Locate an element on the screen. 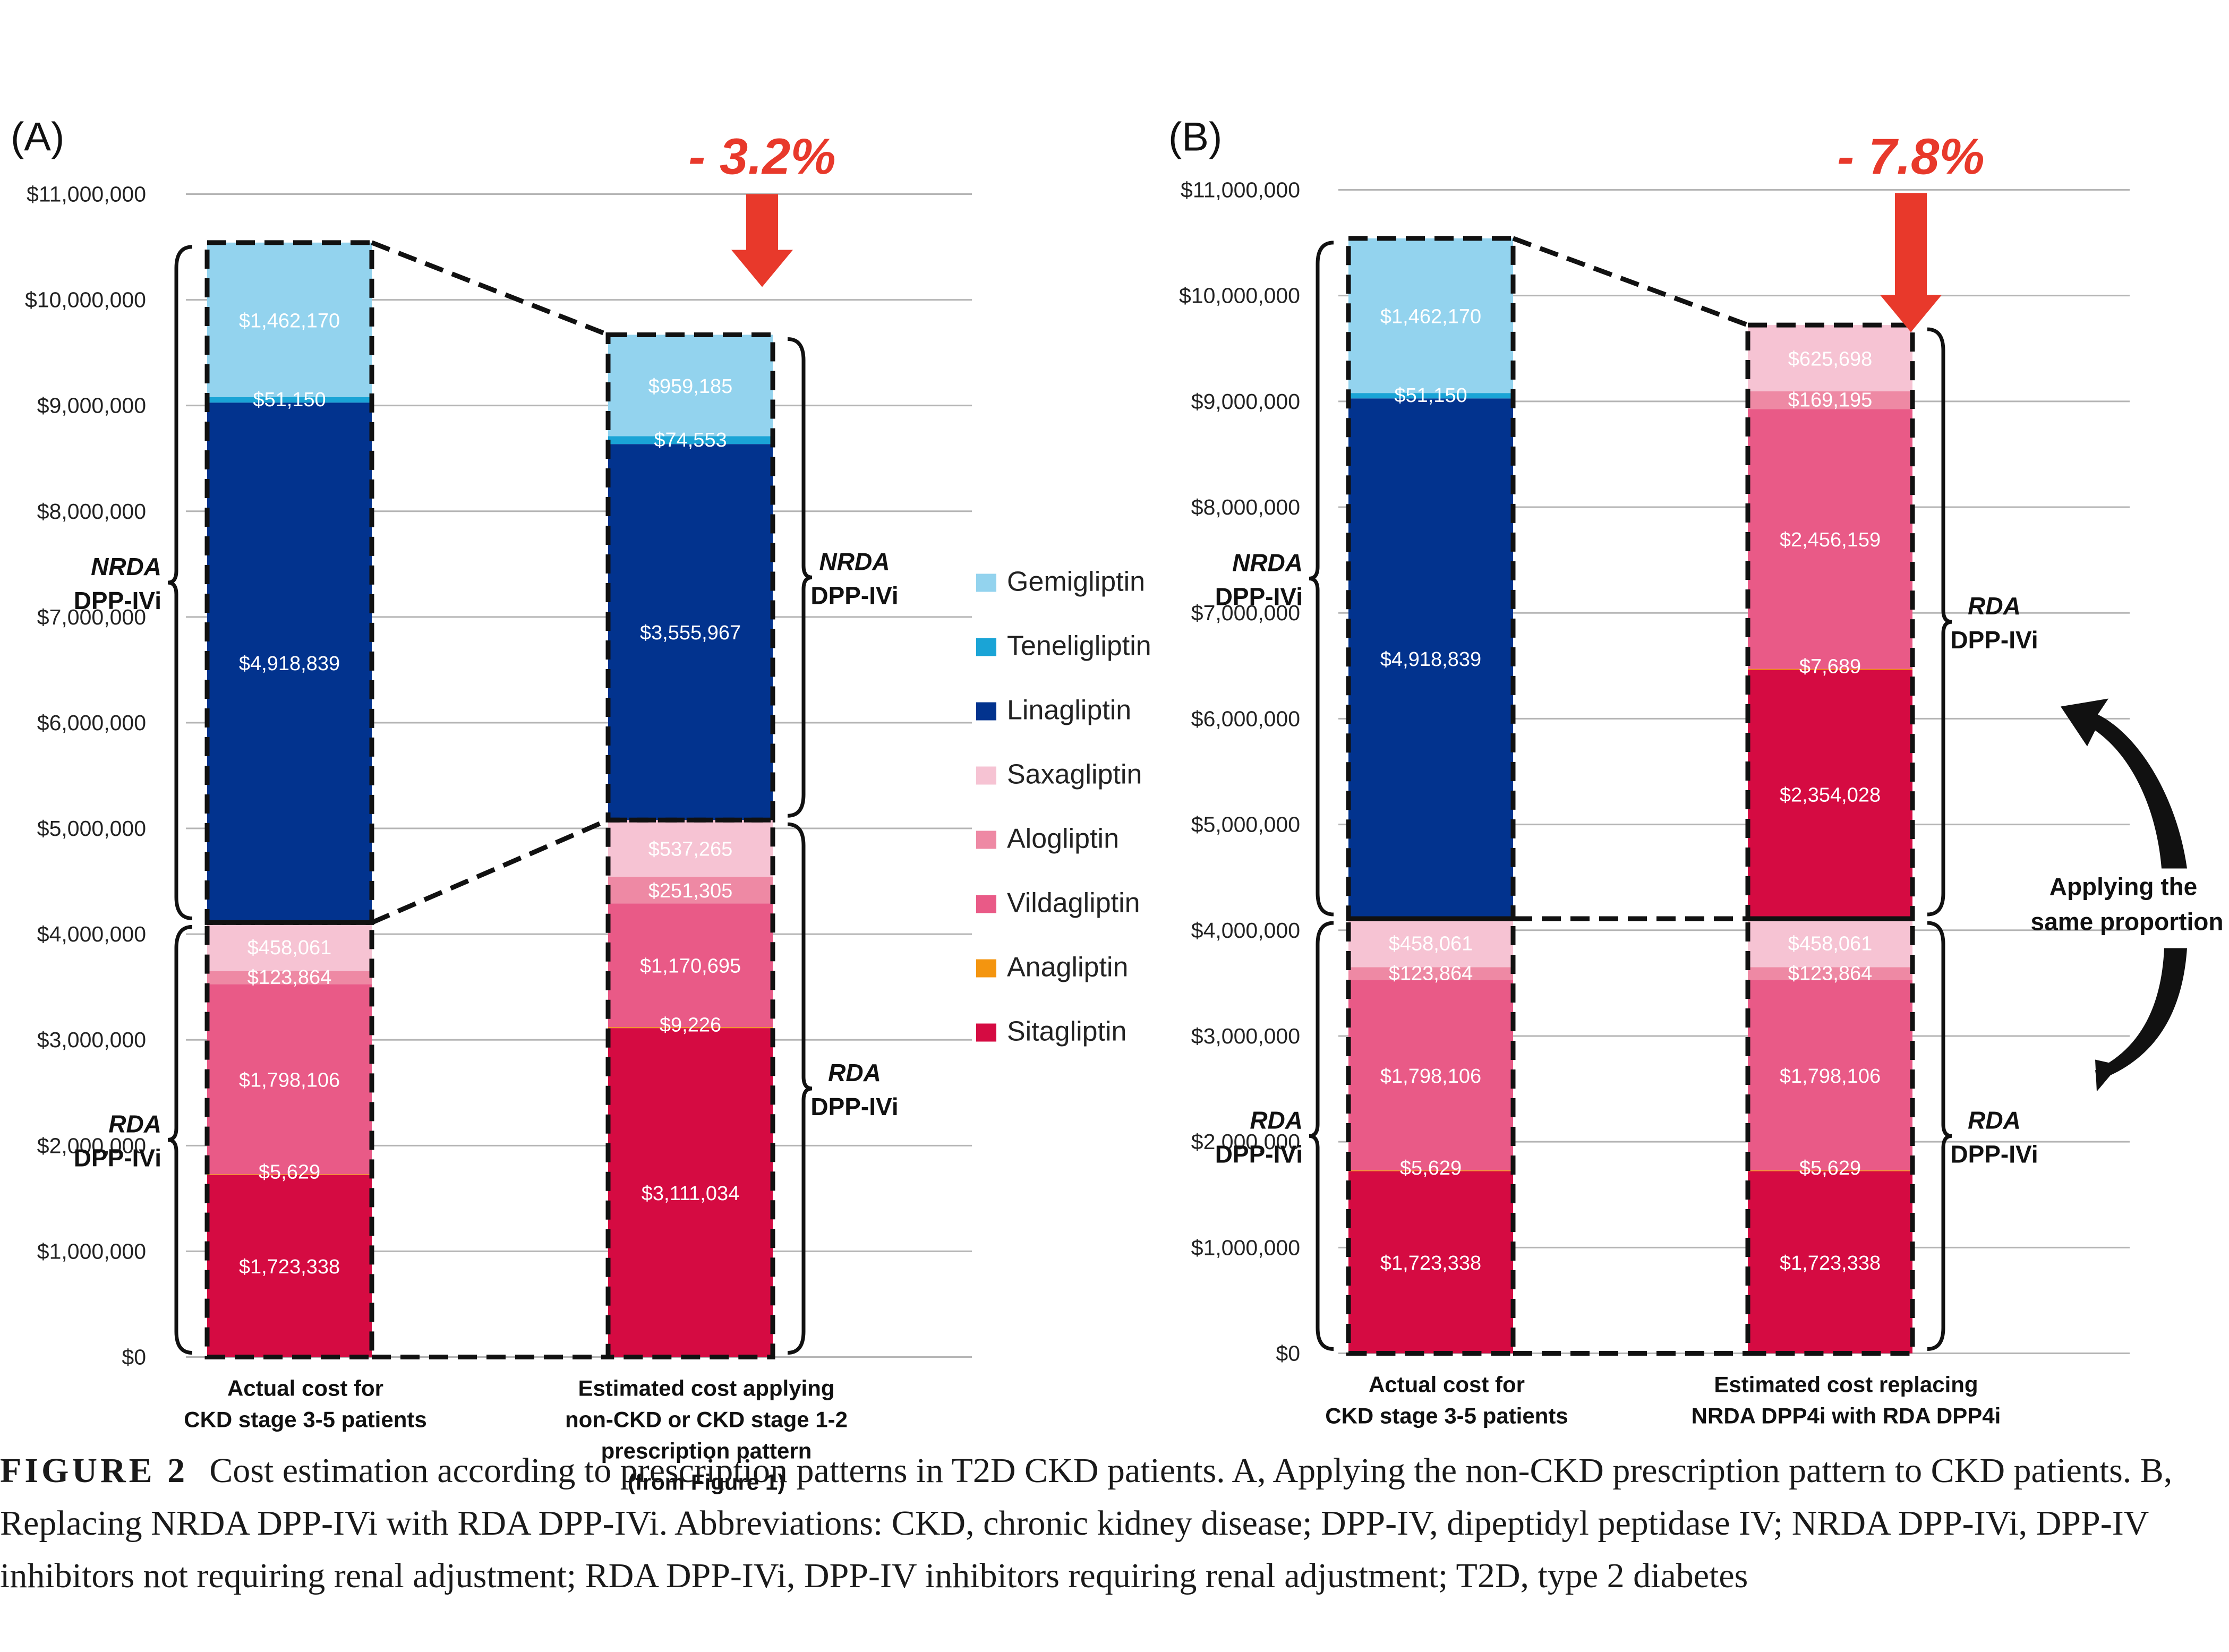 The width and height of the screenshot is (2229, 1652). legend-swatch-anagliptin is located at coordinates (986, 968).